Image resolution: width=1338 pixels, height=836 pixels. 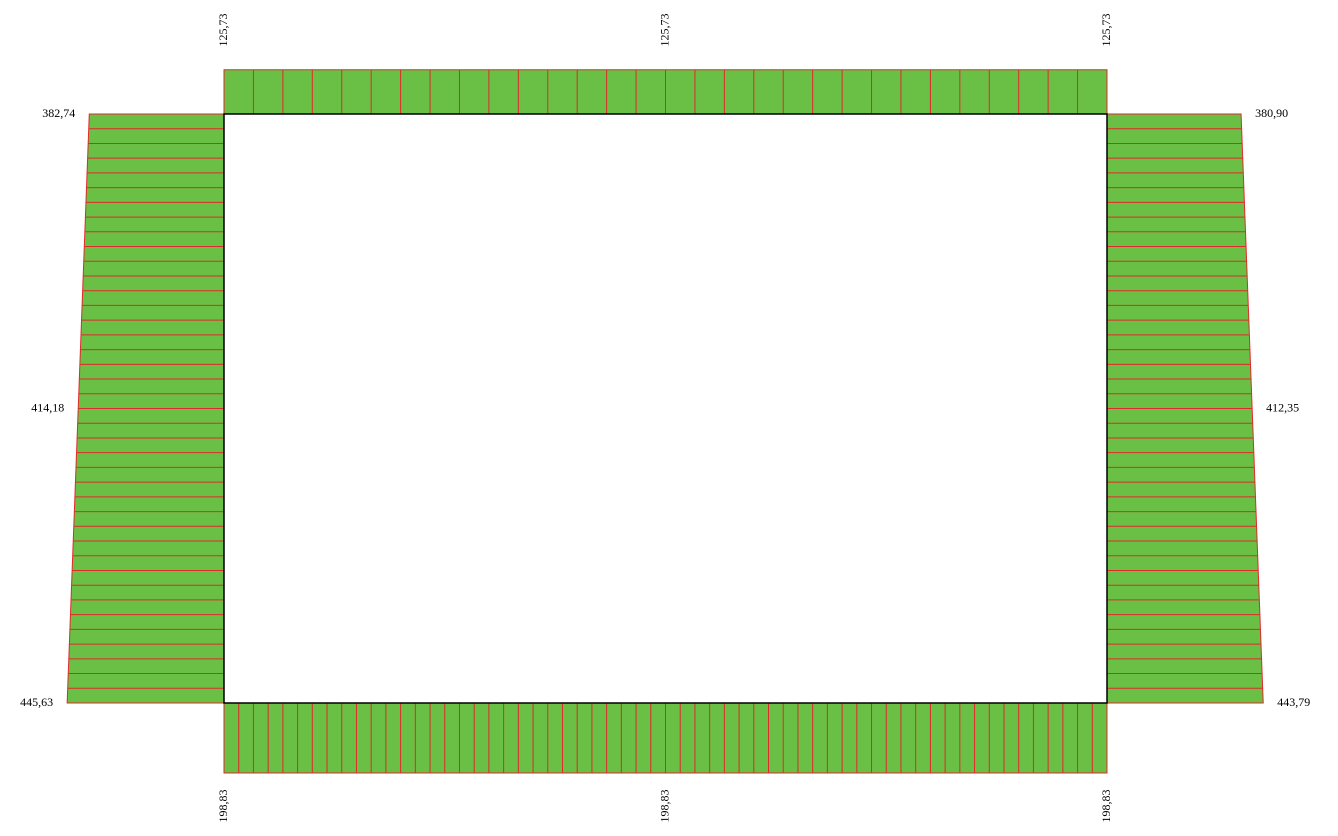 I want to click on value-label: 412,35, so click(x=1282, y=407).